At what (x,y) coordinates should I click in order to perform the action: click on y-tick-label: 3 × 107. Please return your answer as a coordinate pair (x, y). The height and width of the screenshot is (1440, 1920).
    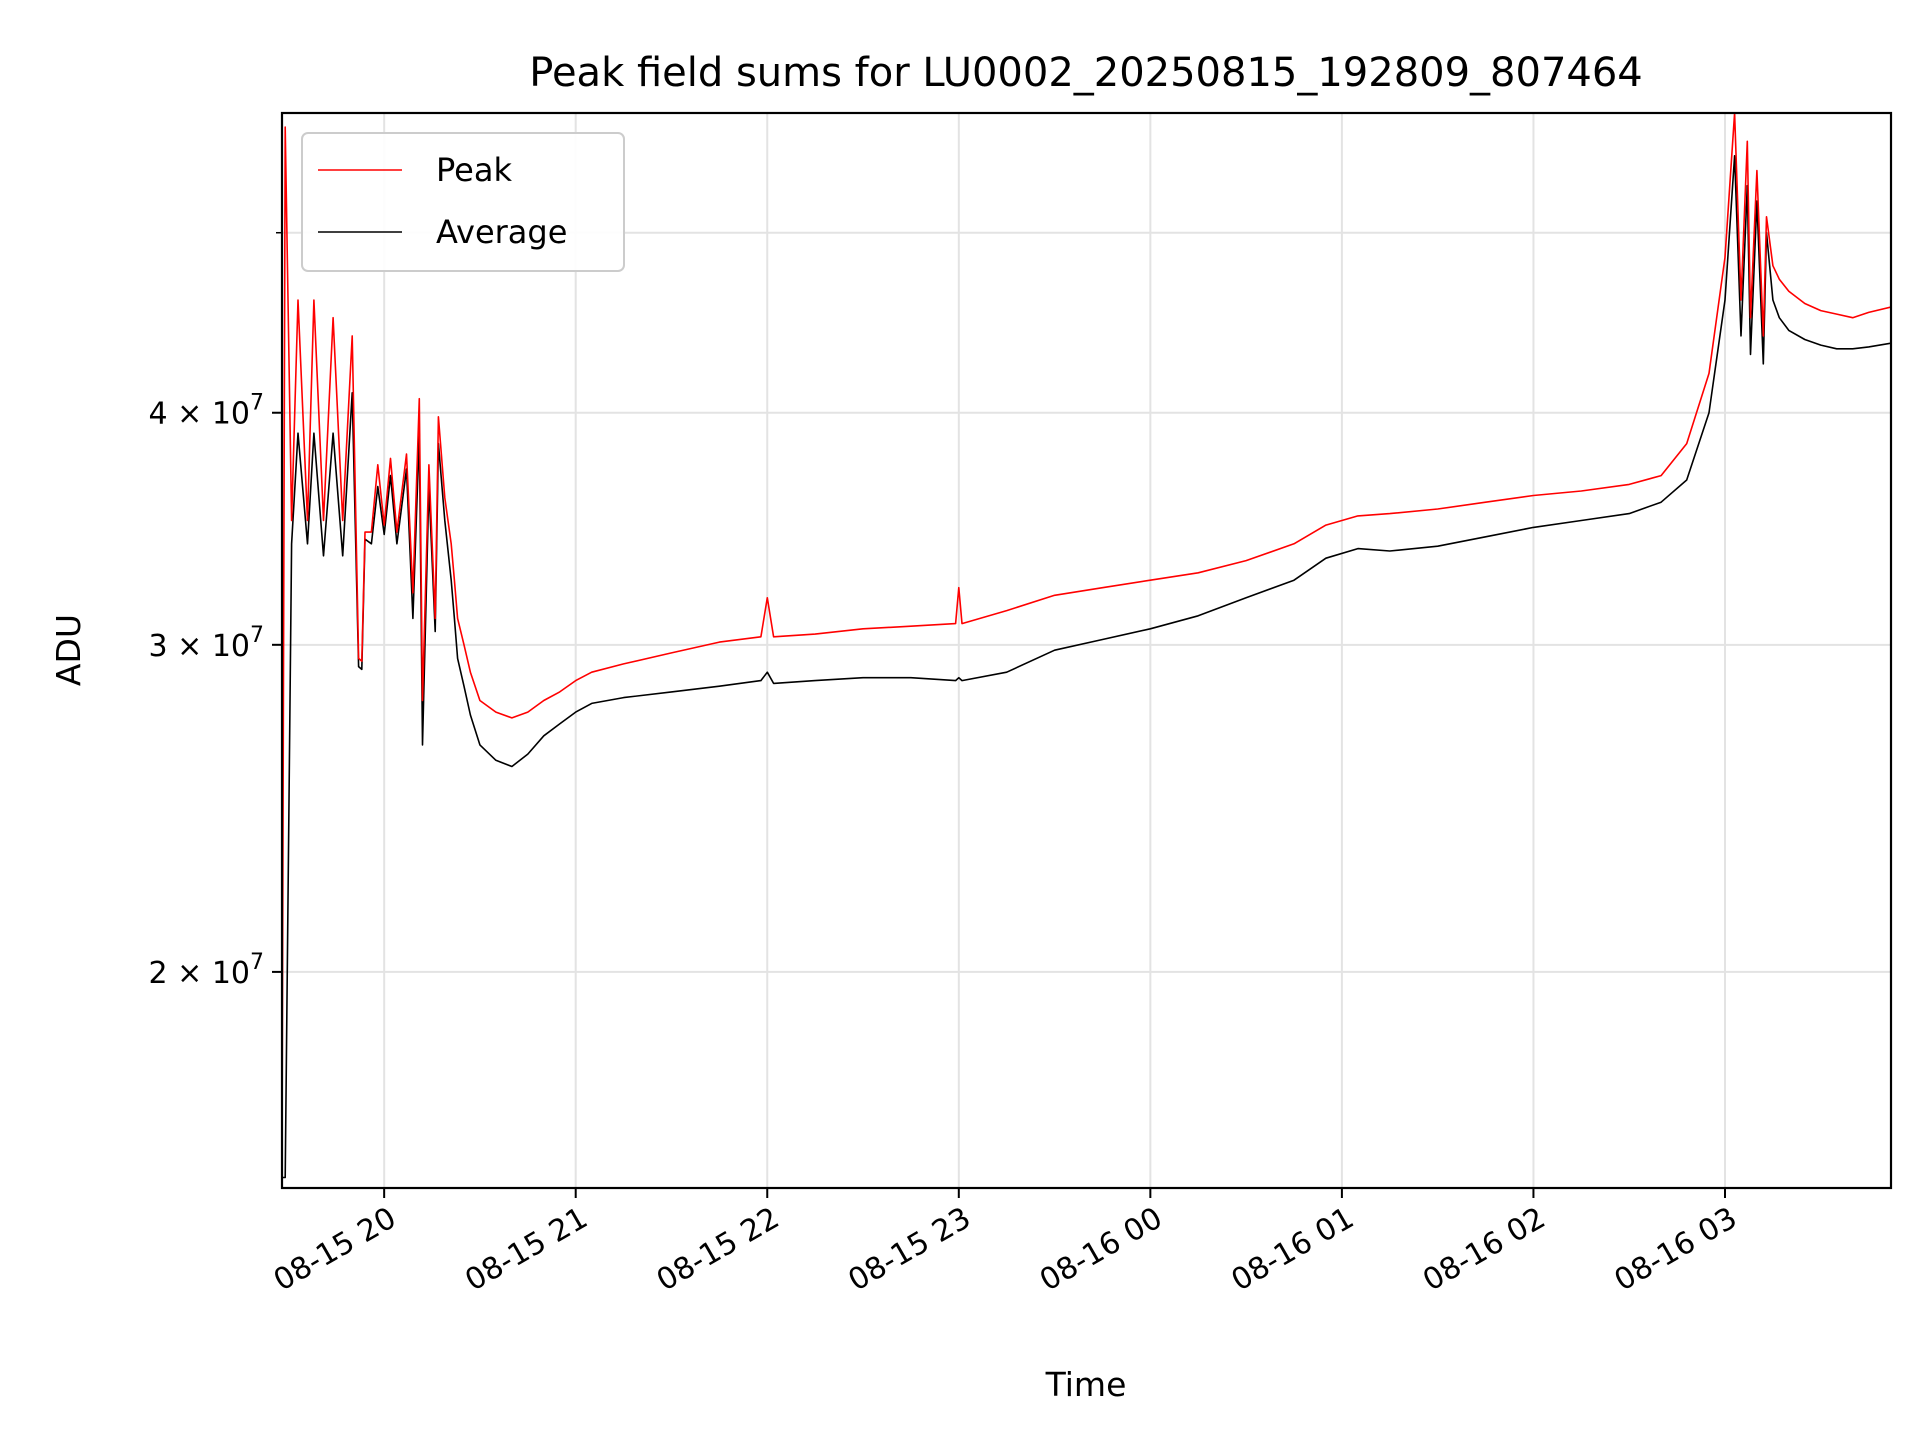
    Looking at the image, I should click on (206, 643).